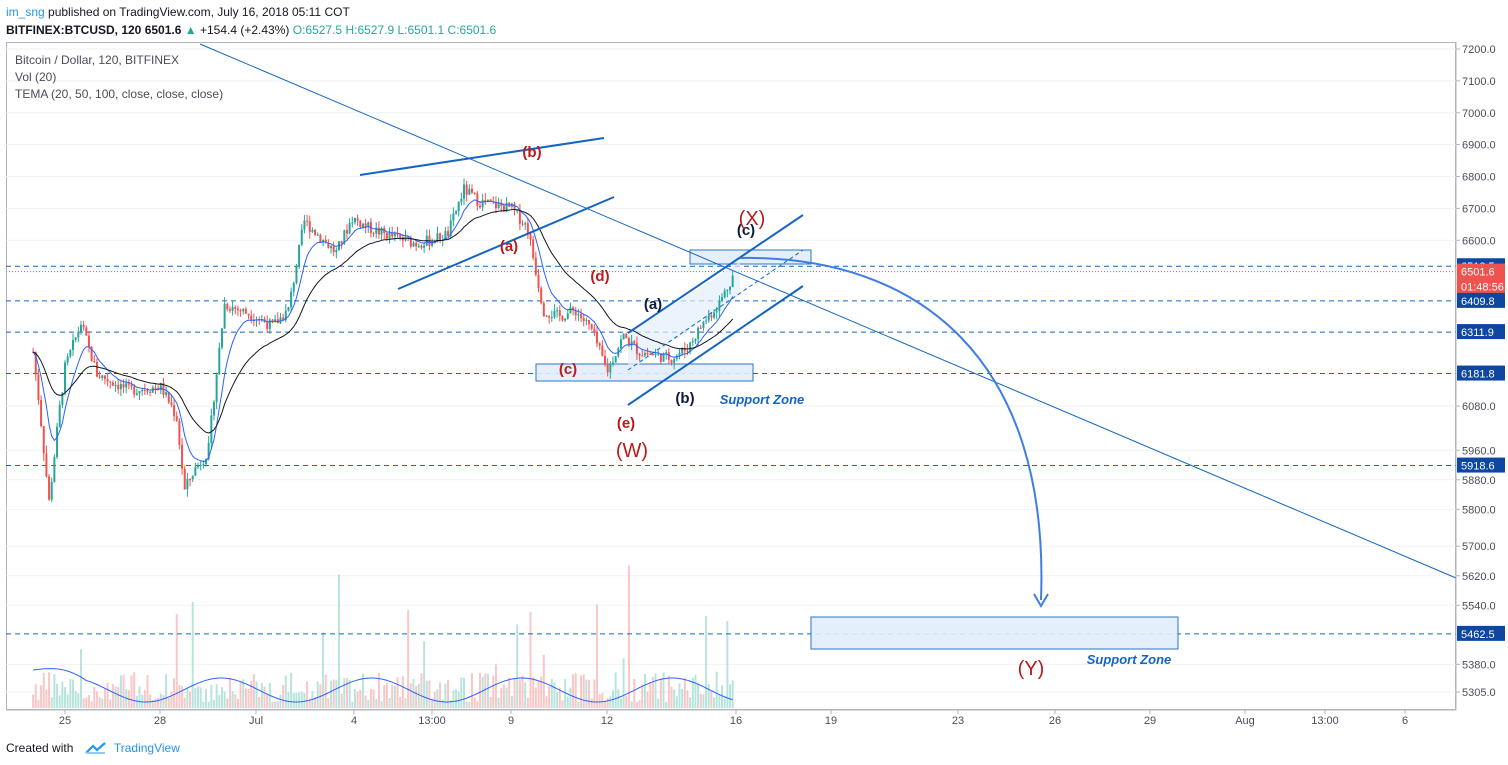  Describe the element at coordinates (1481, 286) in the screenshot. I see `price-badge` at that location.